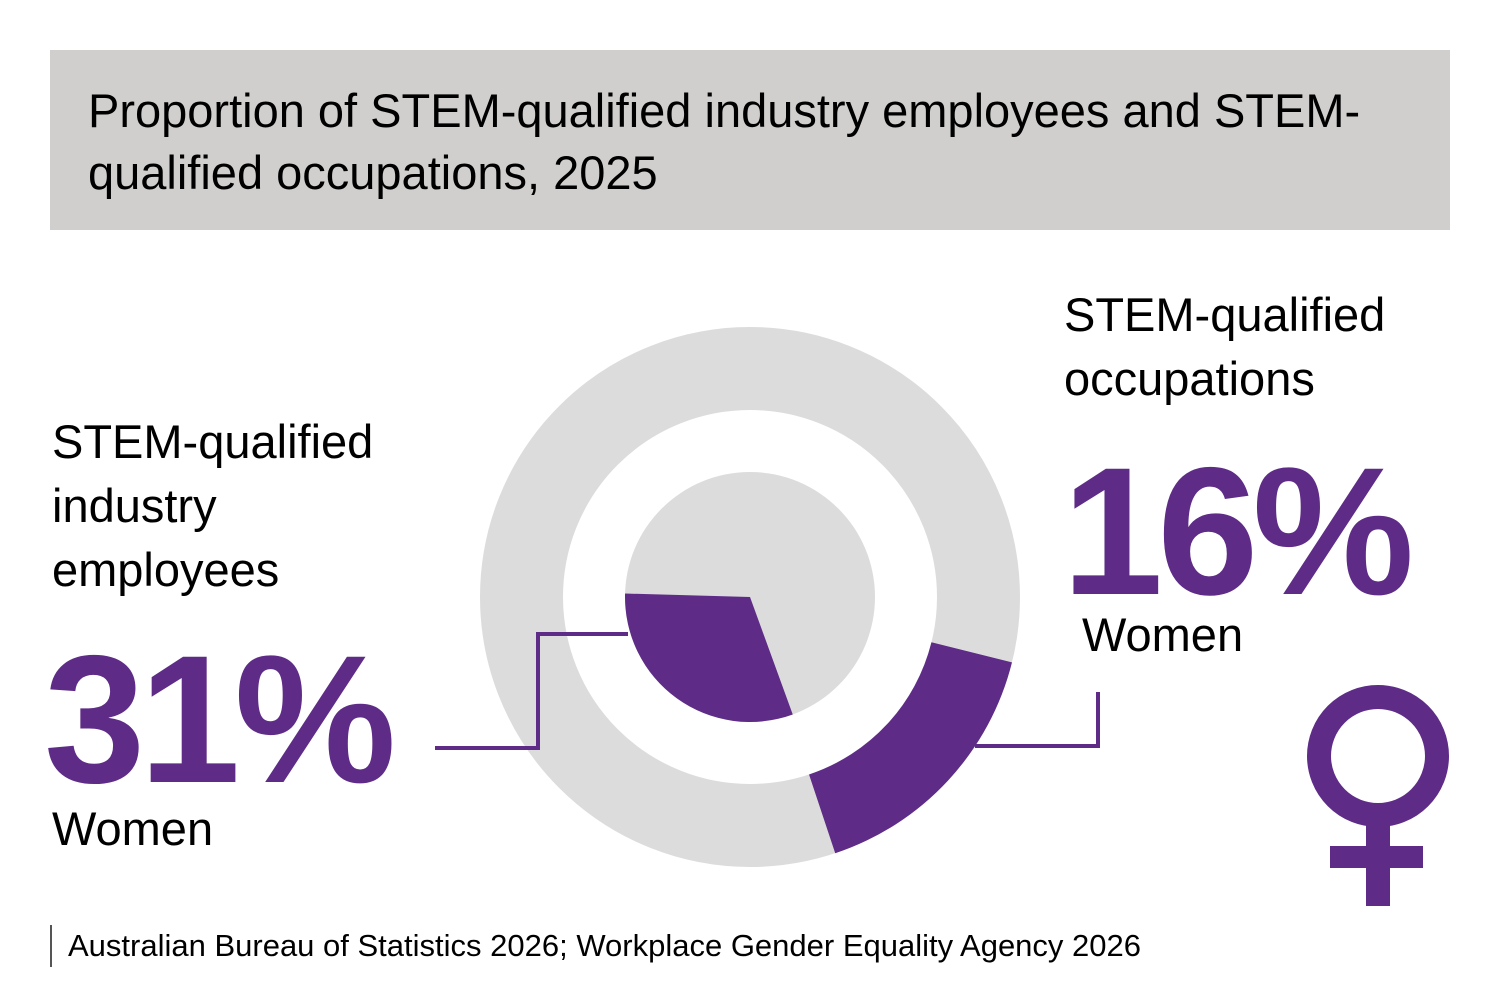 This screenshot has width=1500, height=1000. I want to click on industry-value: 31%, so click(220, 719).